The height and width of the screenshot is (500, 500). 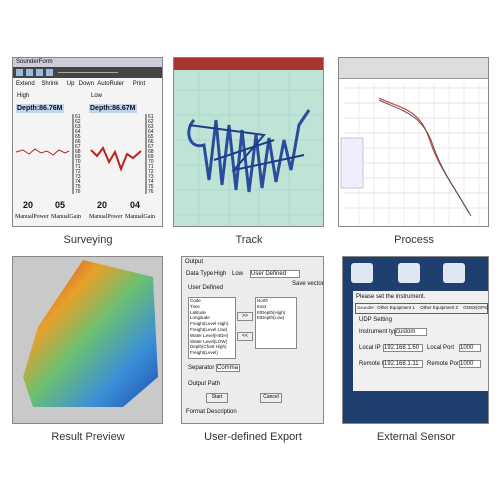 I want to click on field-item: Freight(Level High), so click(x=209, y=324).